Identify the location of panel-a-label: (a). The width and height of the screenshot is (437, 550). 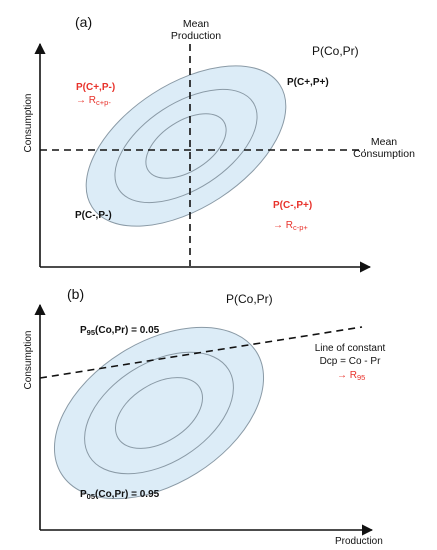
(83, 22).